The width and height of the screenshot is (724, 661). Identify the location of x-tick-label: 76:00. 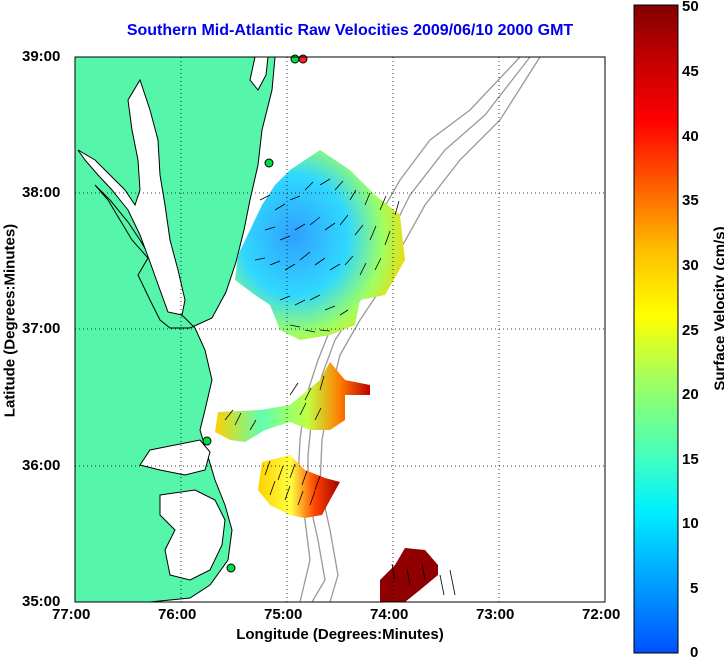
(177, 614).